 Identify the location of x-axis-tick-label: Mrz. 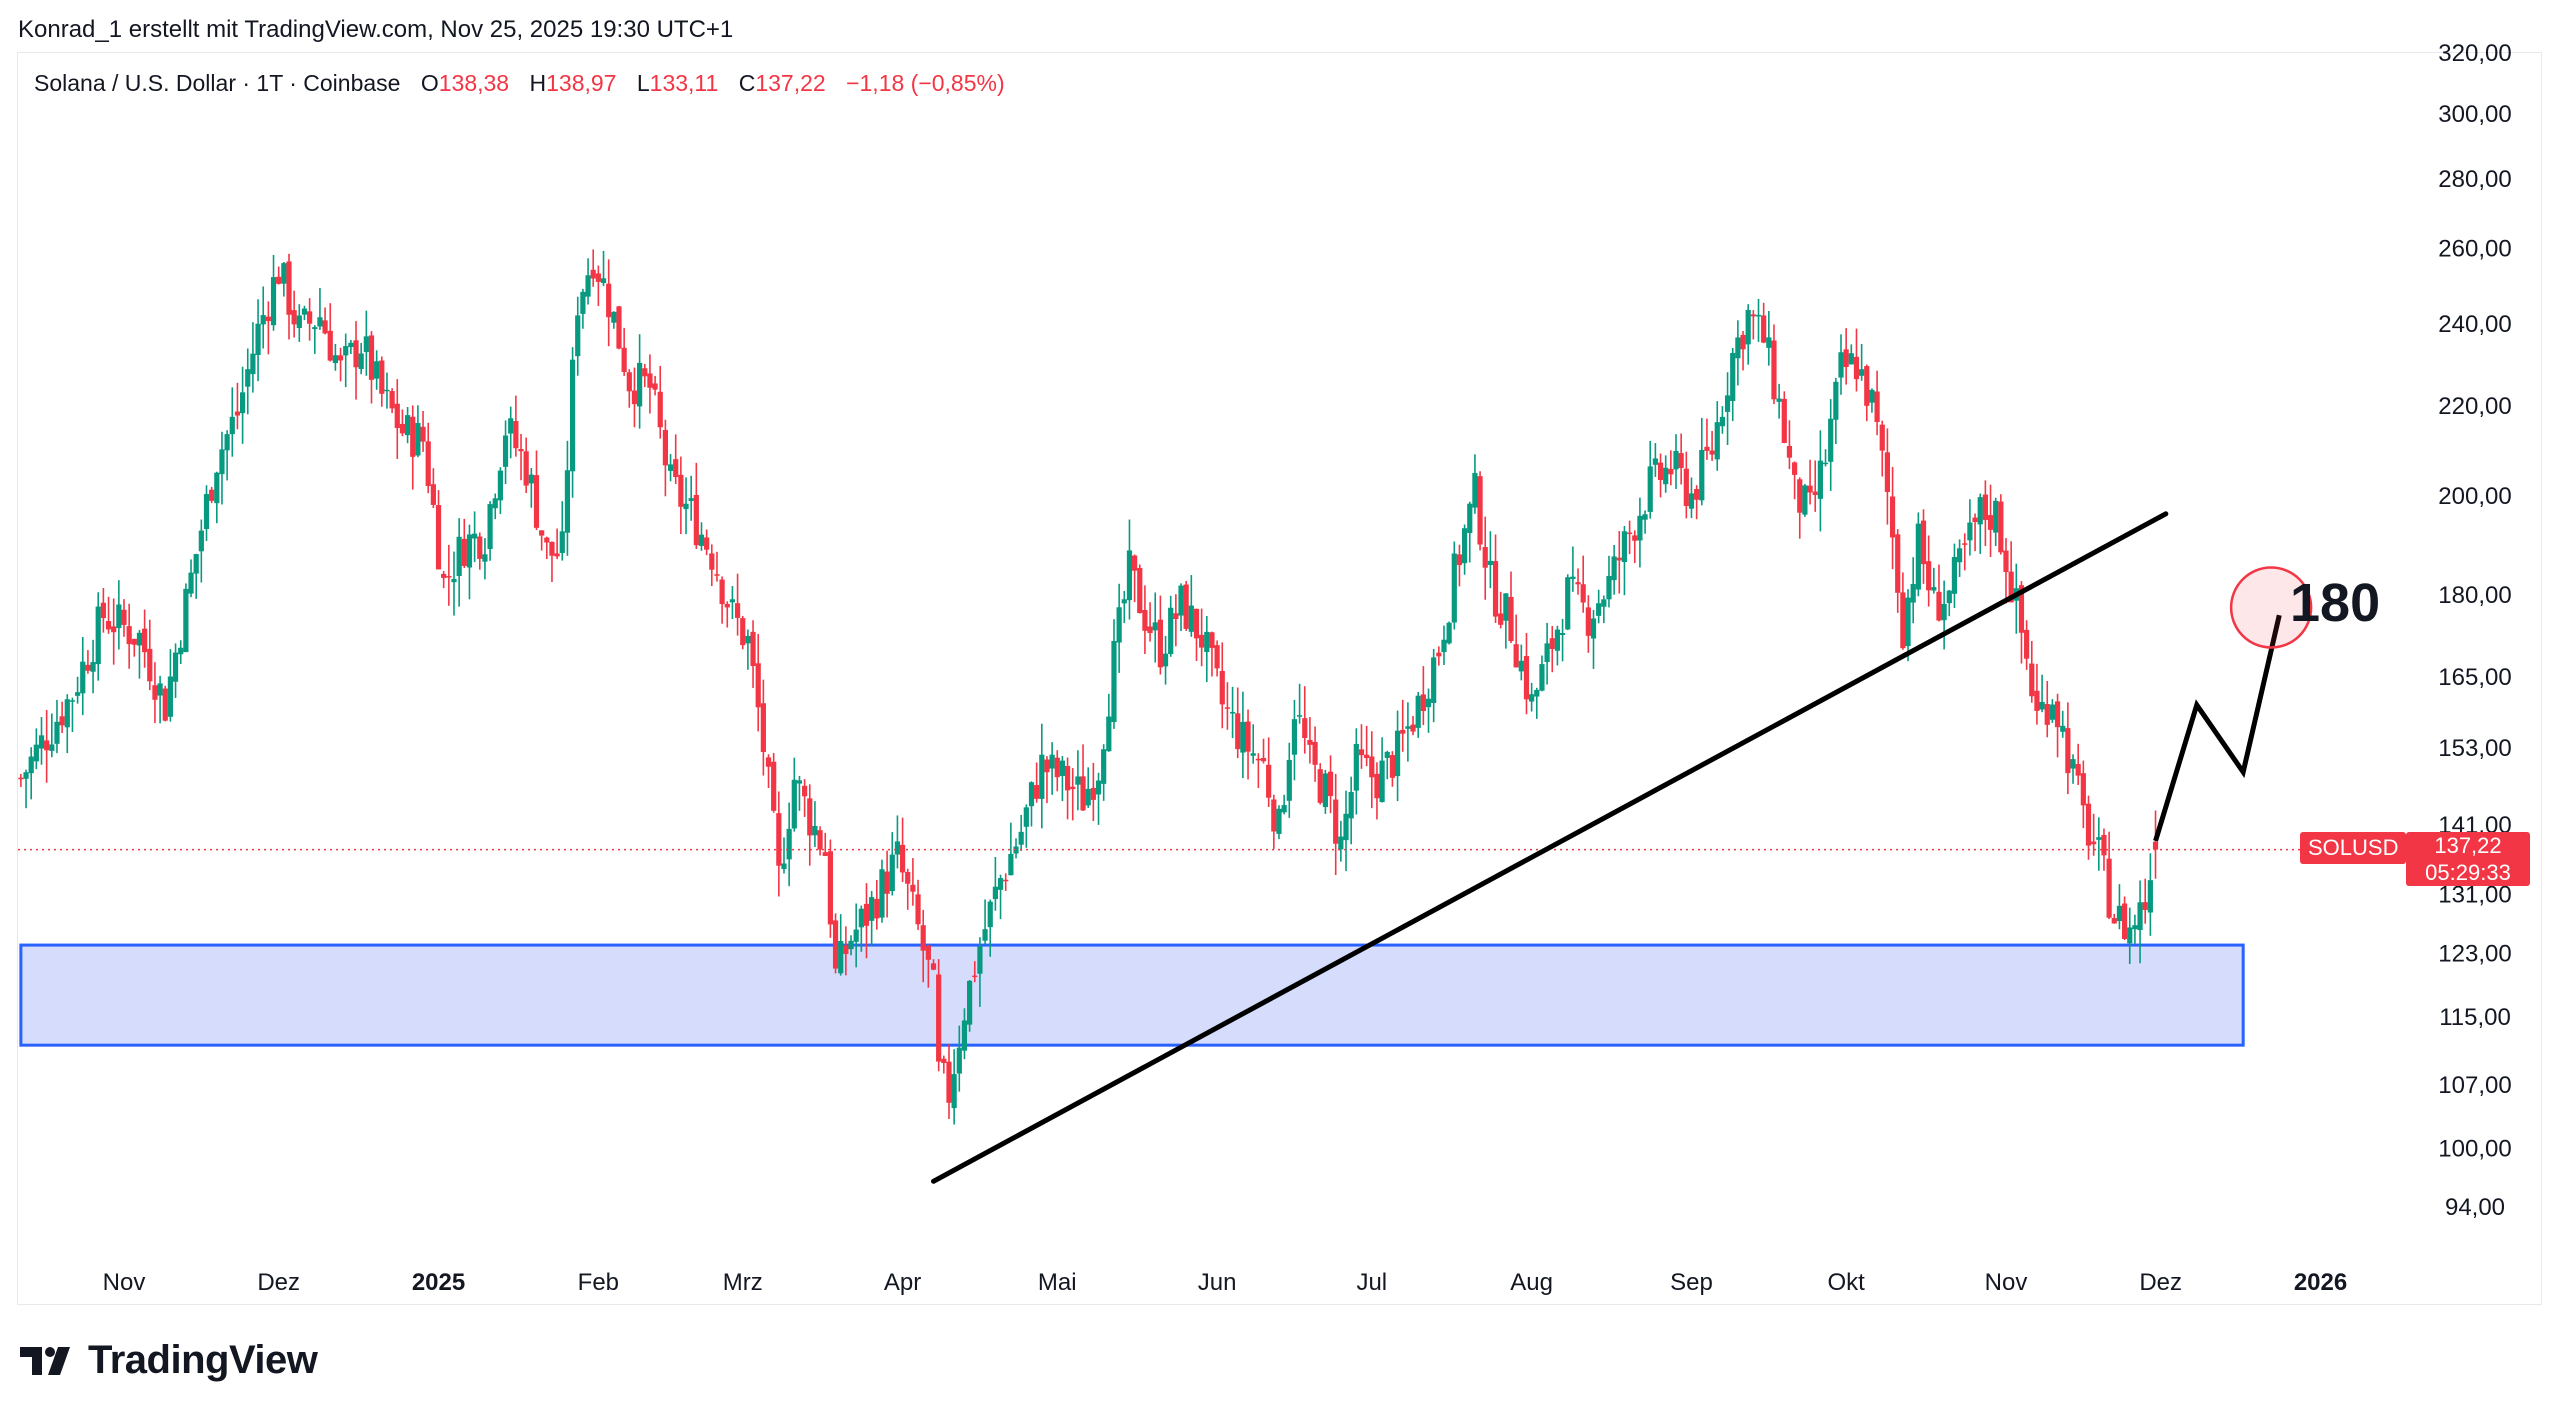
(743, 1282).